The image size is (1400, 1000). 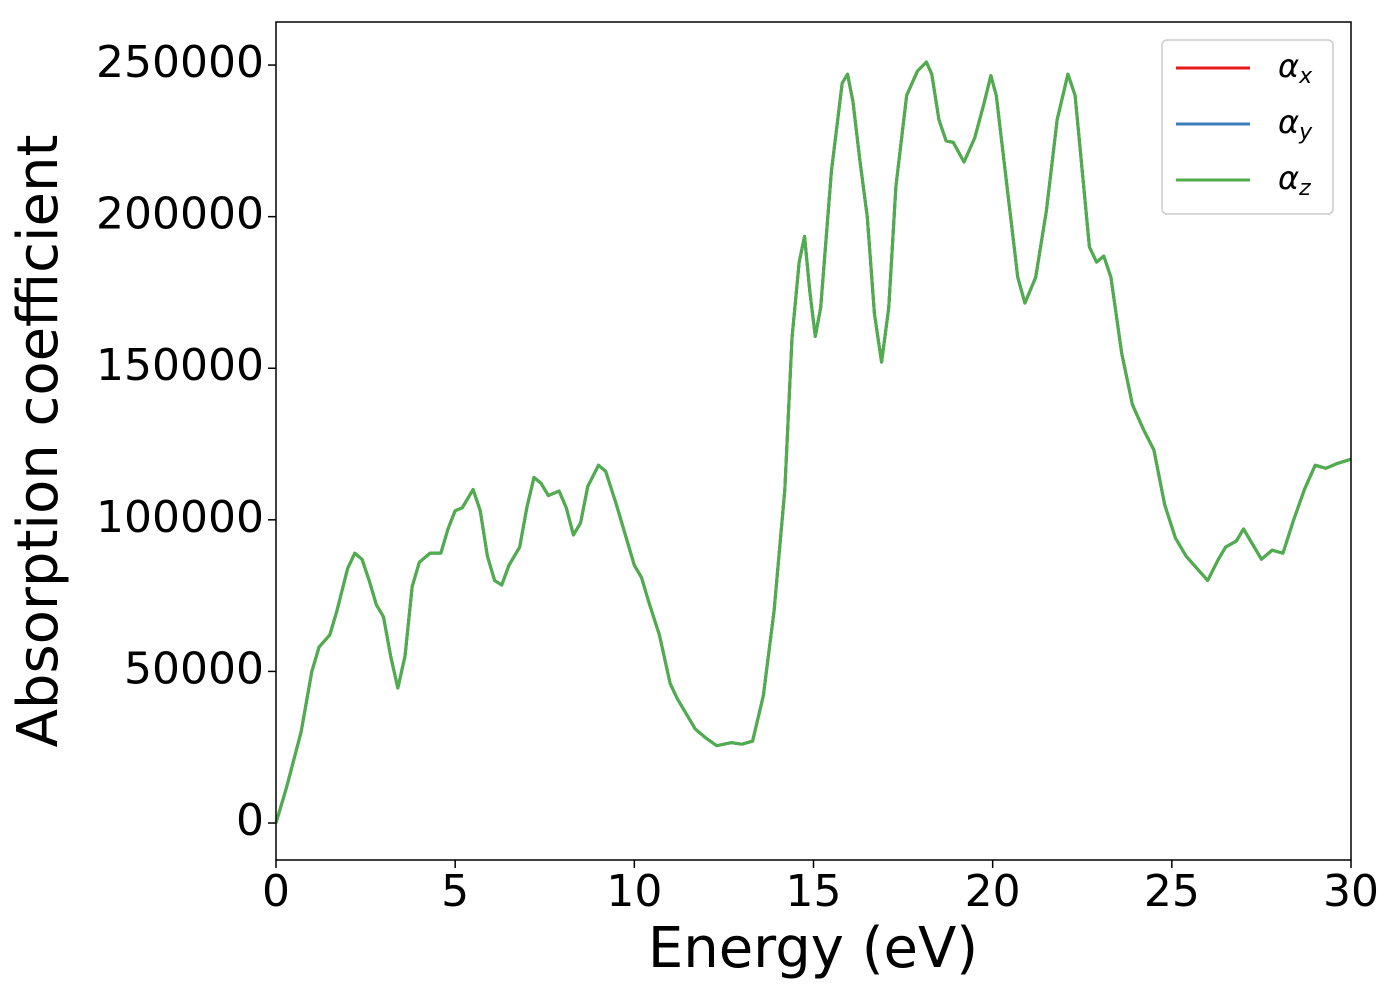 I want to click on y-tick-label: 100000, so click(x=180, y=517).